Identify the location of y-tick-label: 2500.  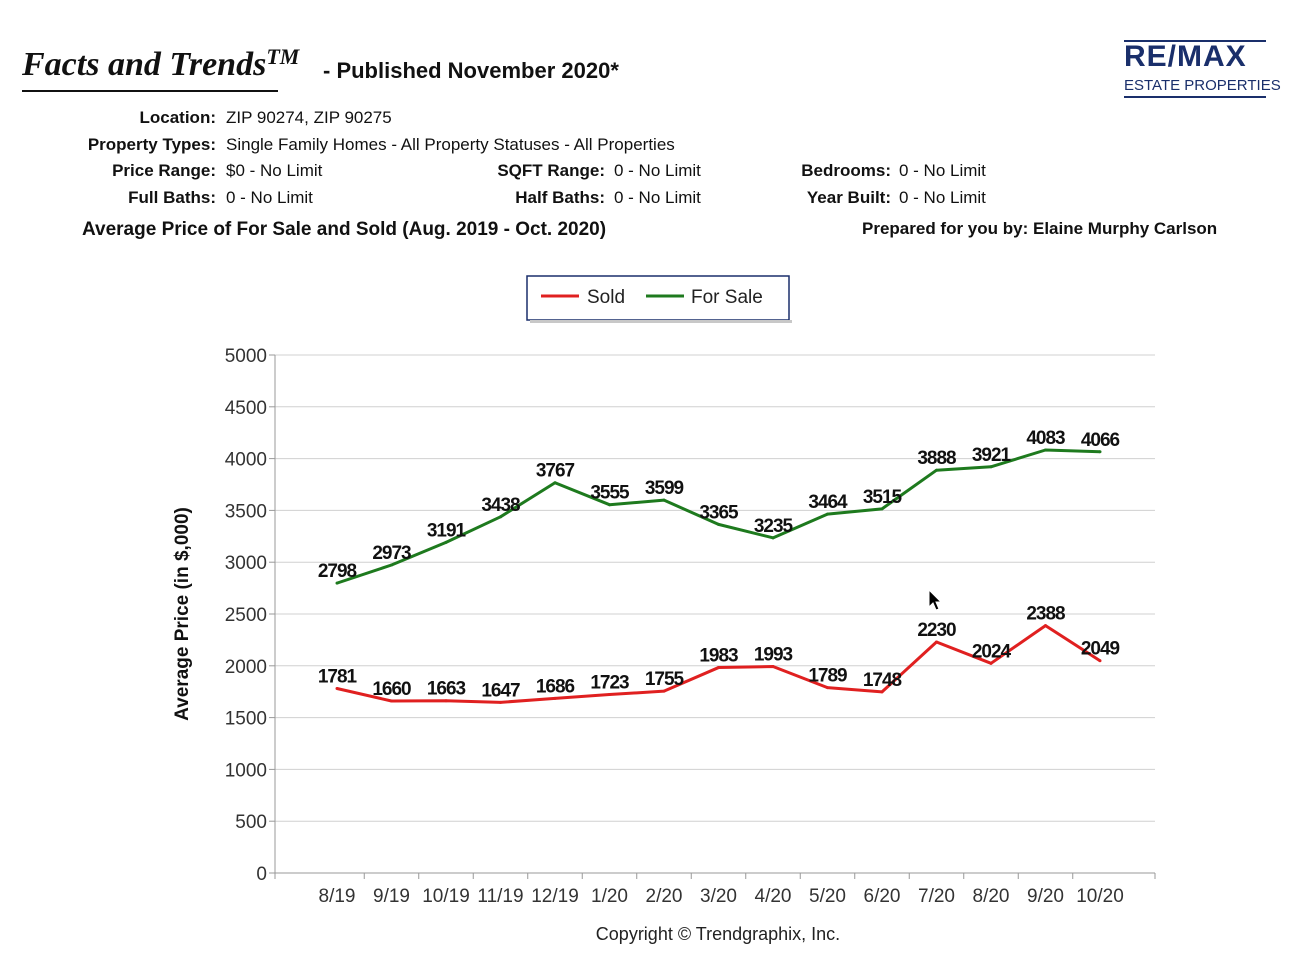
(246, 615).